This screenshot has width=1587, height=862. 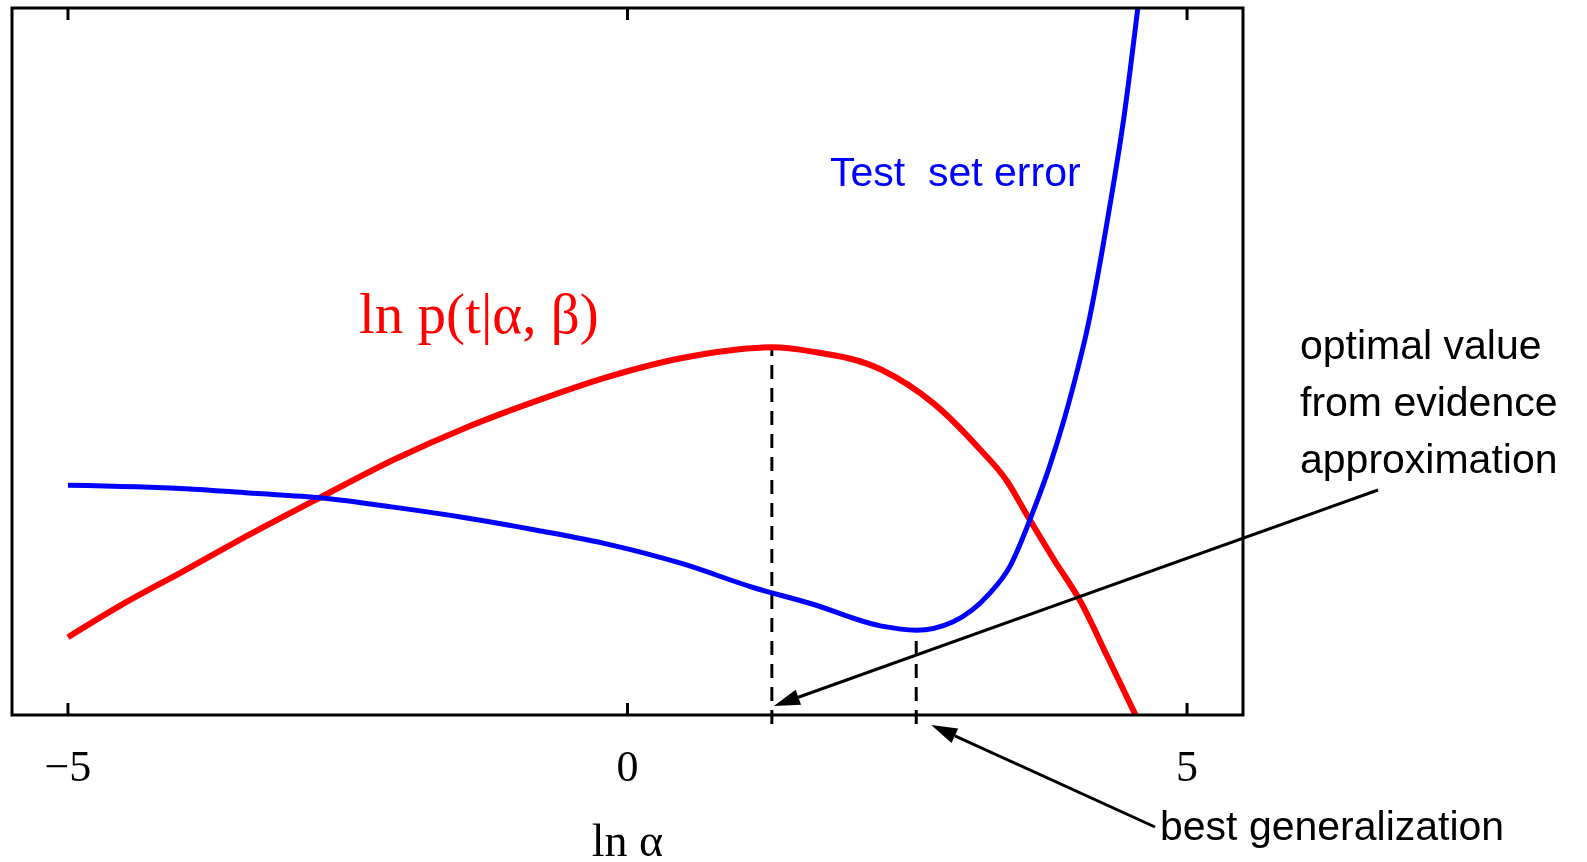 What do you see at coordinates (1332, 826) in the screenshot?
I see `text: best generalization` at bounding box center [1332, 826].